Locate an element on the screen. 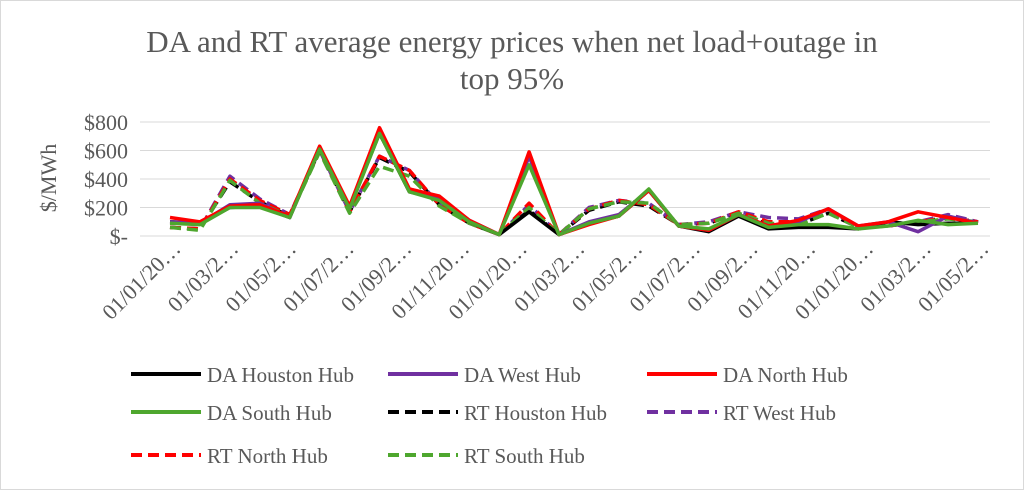  legend-item-rt-west-hub: RT West Hub is located at coordinates (741, 413).